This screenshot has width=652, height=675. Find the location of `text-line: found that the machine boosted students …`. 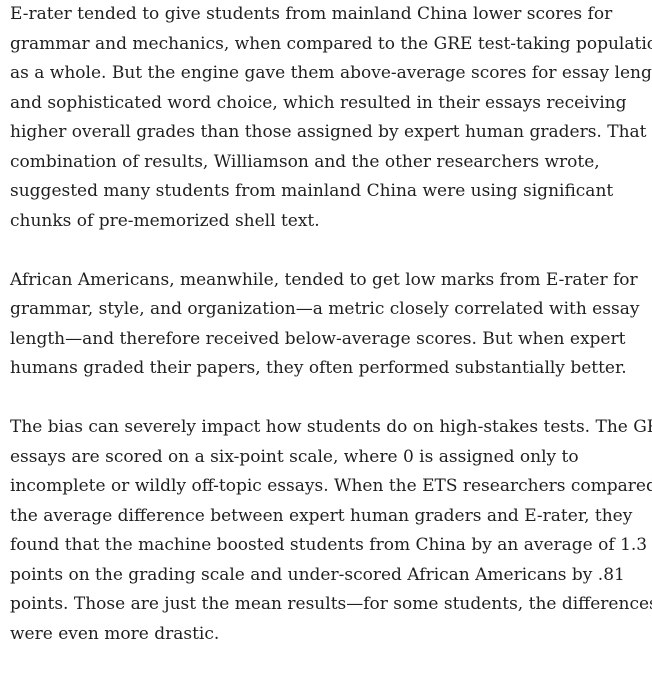

text-line: found that the machine boosted students … is located at coordinates (329, 545).